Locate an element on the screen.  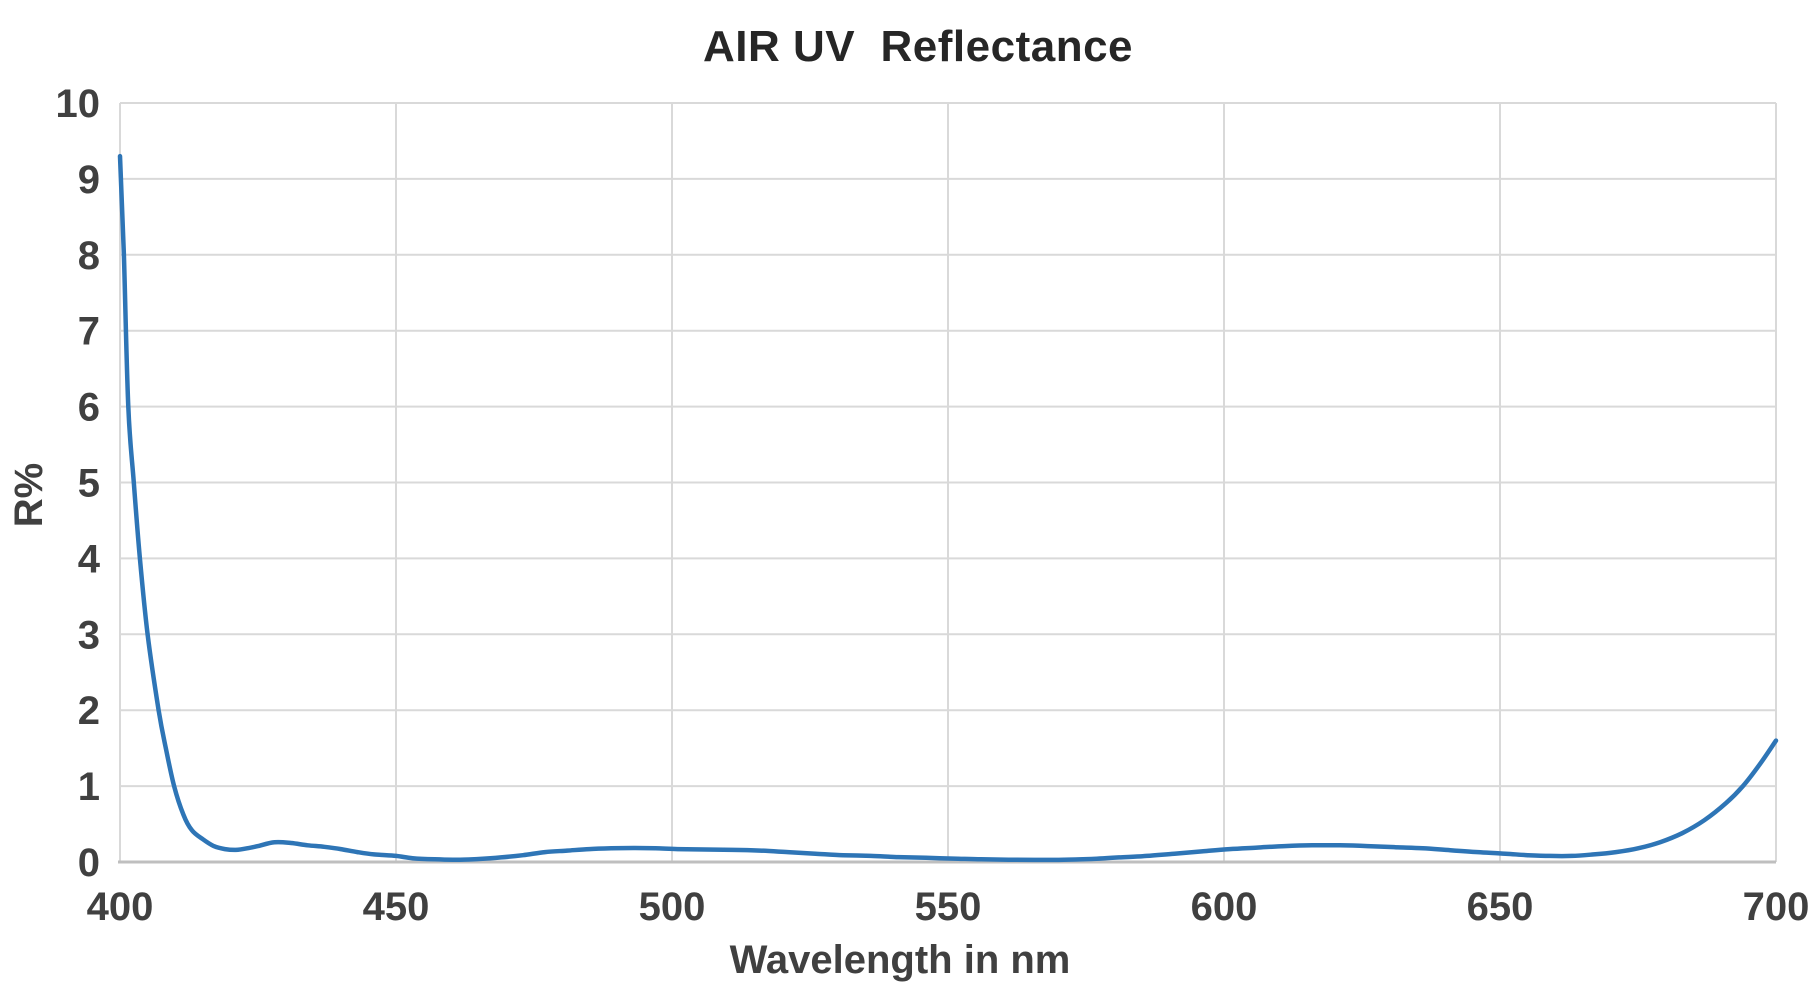
y-tick-label: 6 is located at coordinates (89, 408).